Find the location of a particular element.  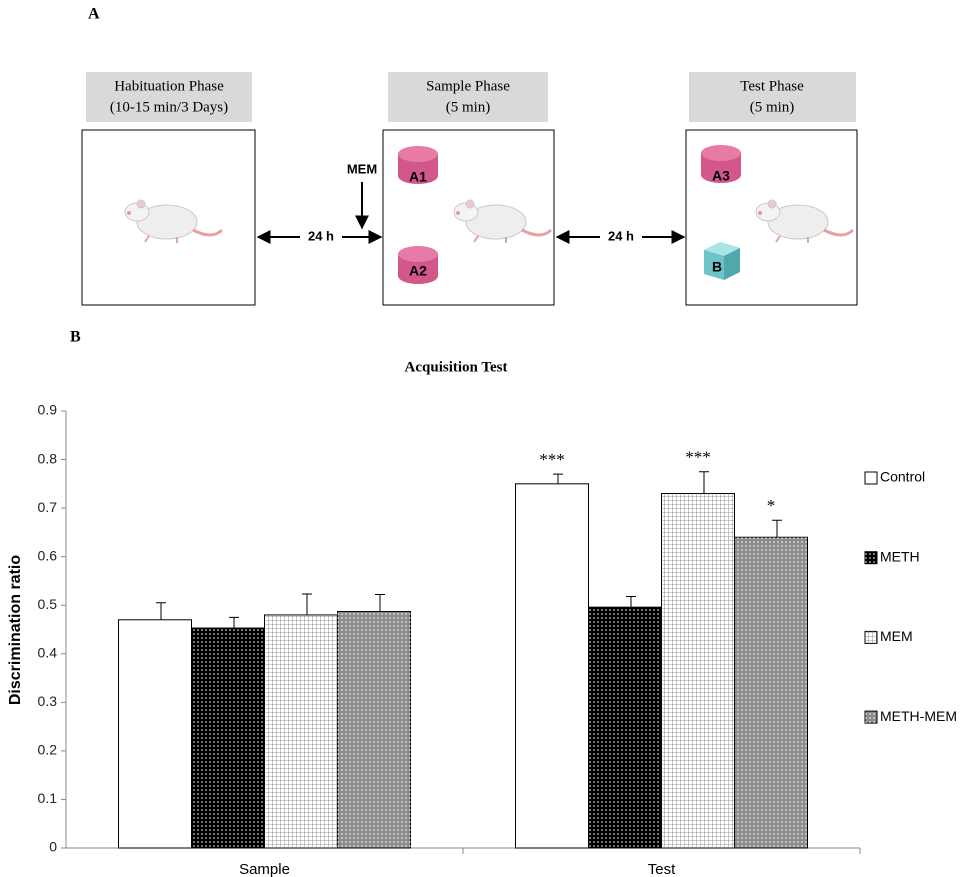

arena is located at coordinates (168, 217).